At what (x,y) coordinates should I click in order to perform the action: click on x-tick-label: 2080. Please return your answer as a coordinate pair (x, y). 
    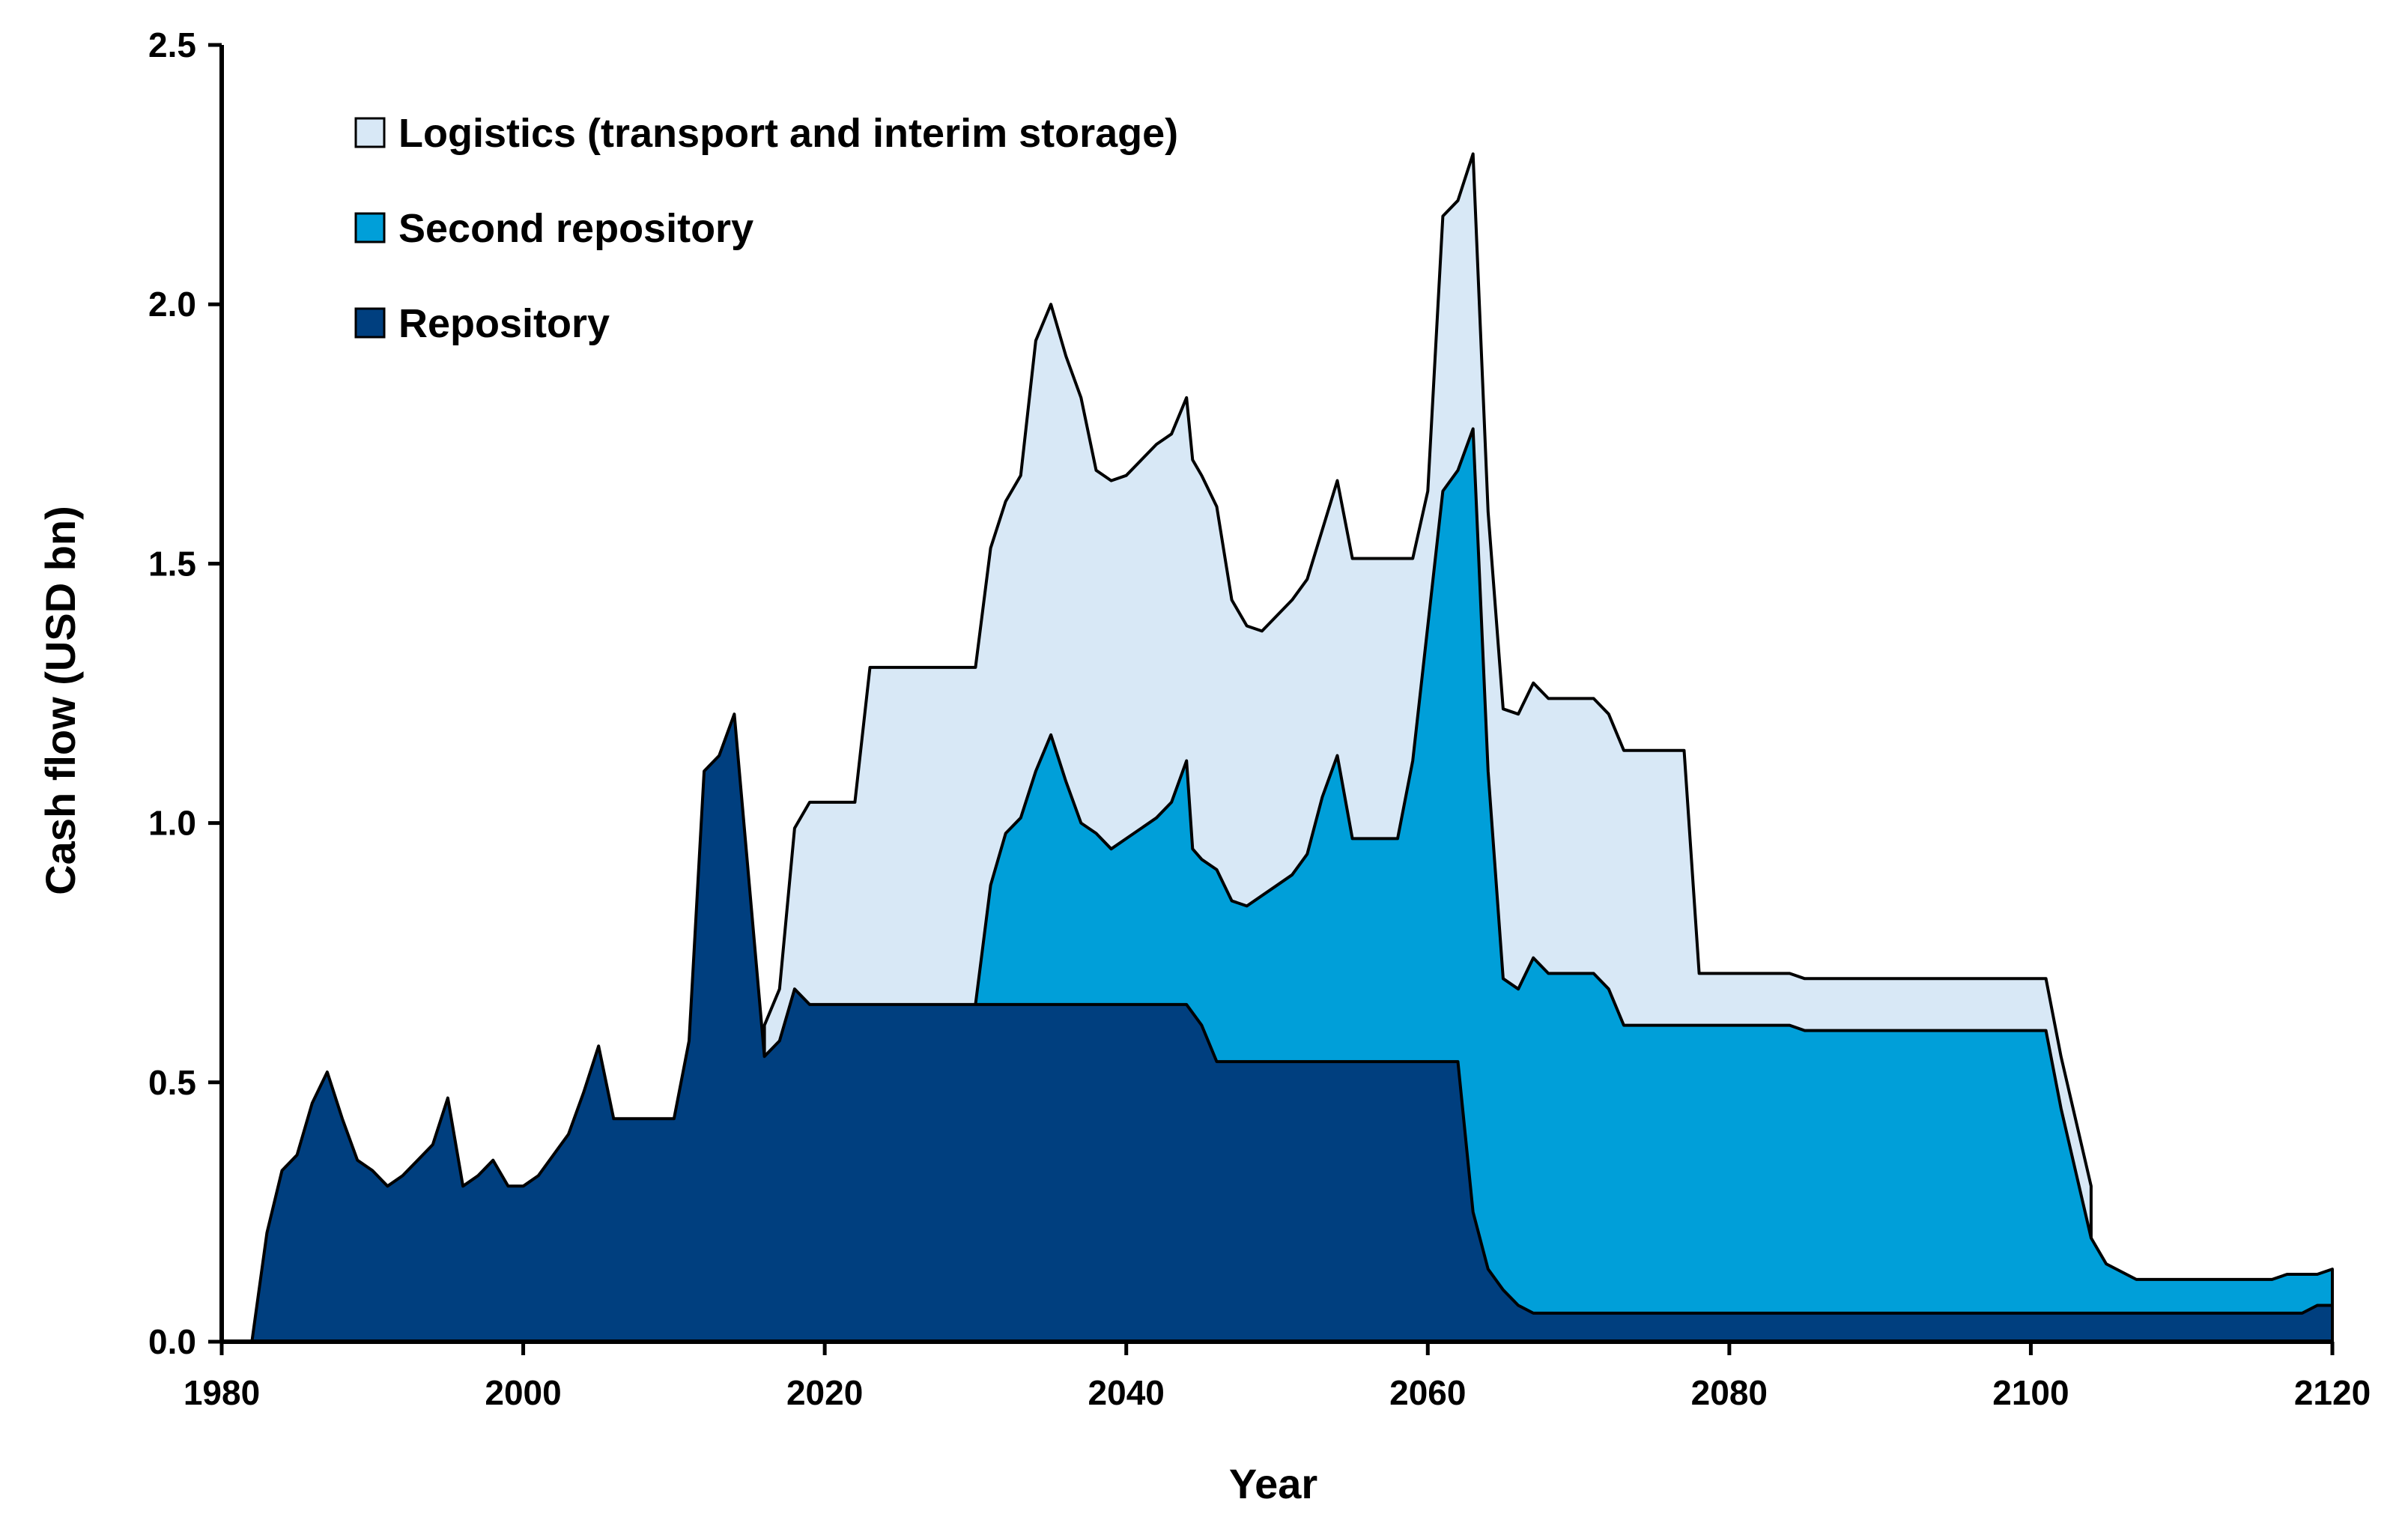
    Looking at the image, I should click on (1729, 1393).